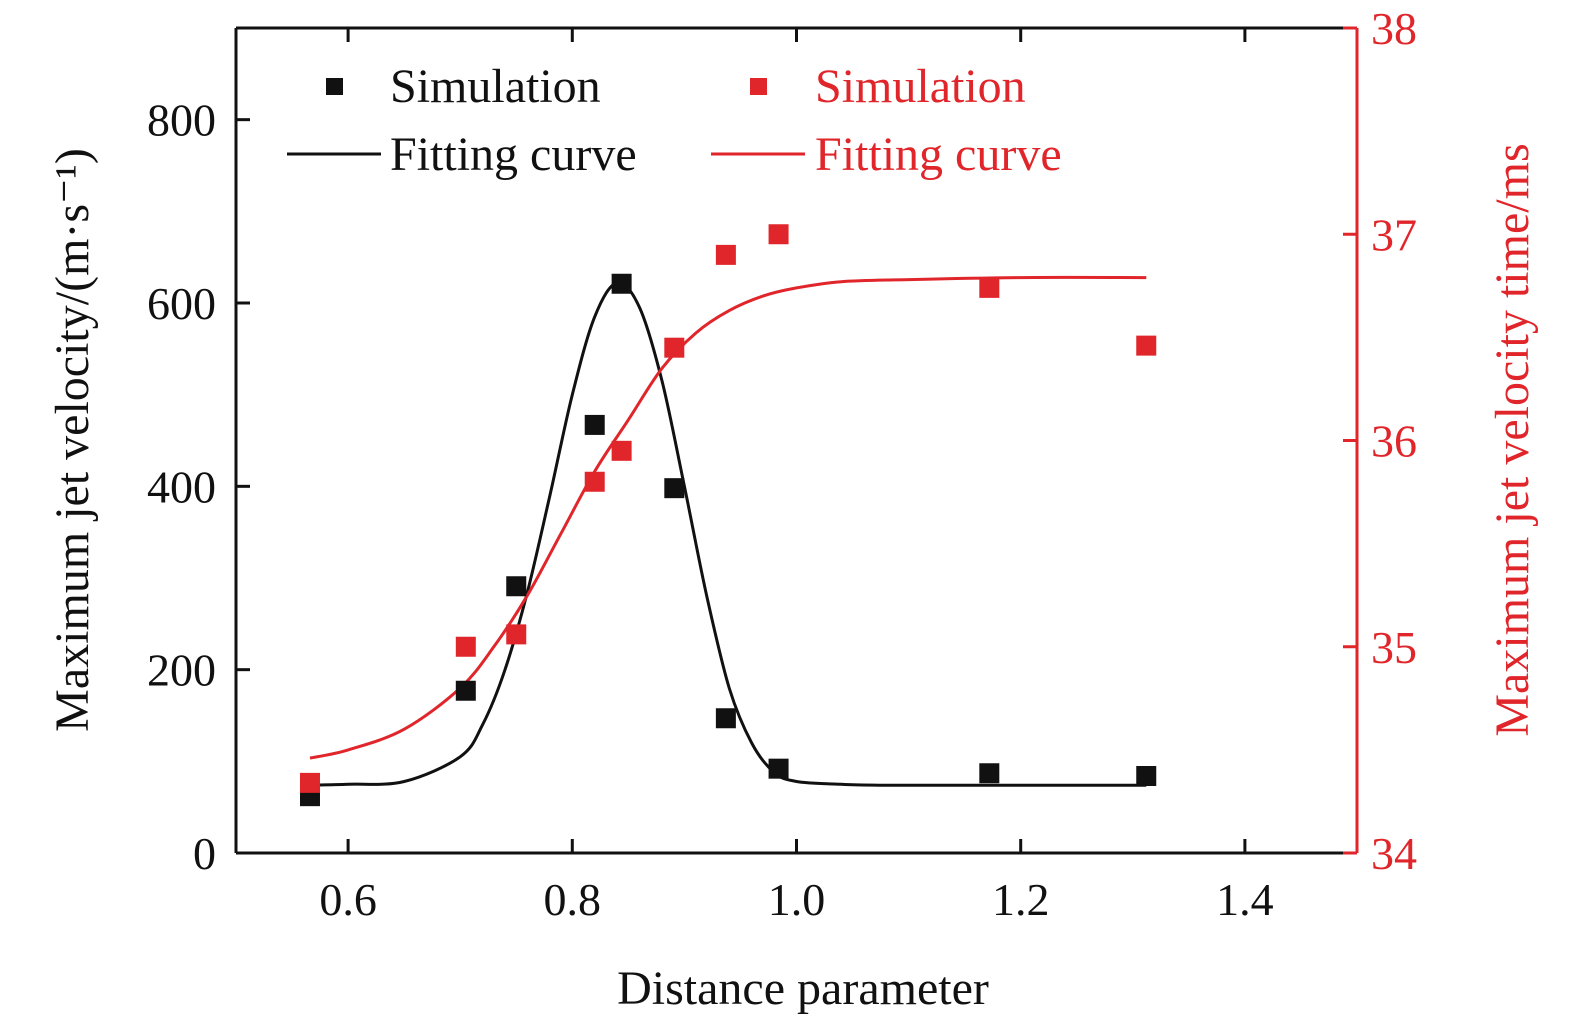  I want to click on x-tick-label: 0.6, so click(348, 899).